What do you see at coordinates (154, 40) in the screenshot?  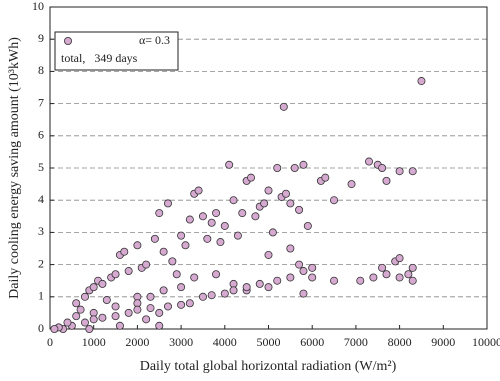 I see `legend-label: α= 0.3` at bounding box center [154, 40].